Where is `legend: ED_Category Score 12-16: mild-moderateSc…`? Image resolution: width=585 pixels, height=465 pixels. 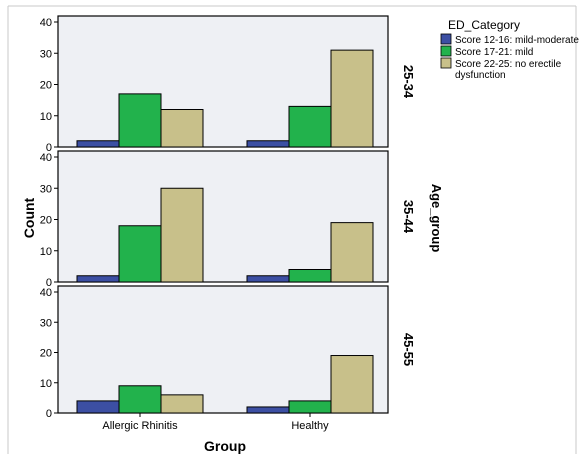 legend: ED_Category Score 12-16: mild-moderateSc… is located at coordinates (509, 49).